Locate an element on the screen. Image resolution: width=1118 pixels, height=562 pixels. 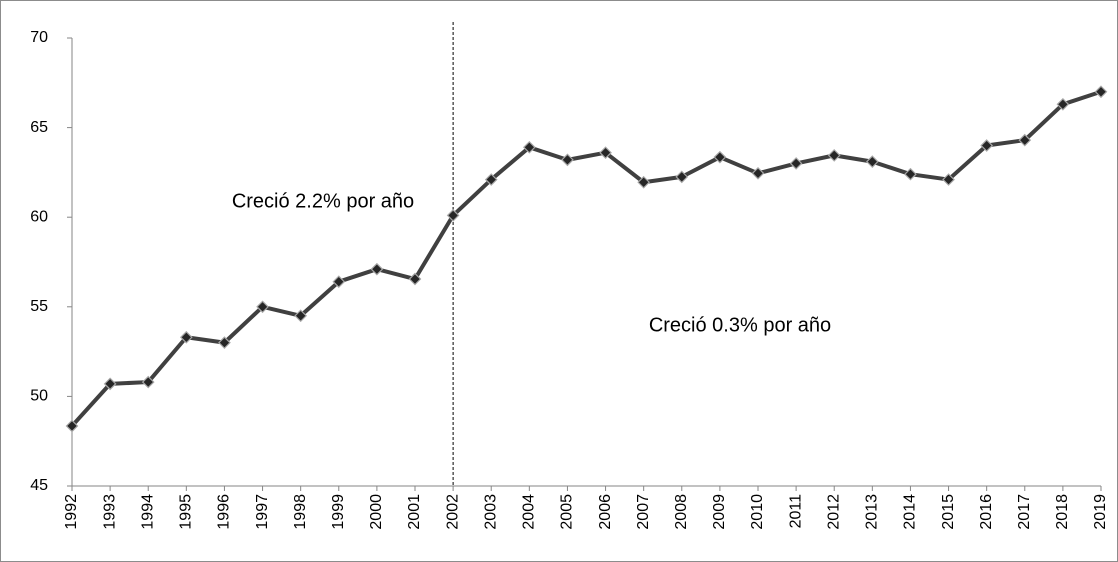
x-tick-label: 1995 is located at coordinates (186, 512).